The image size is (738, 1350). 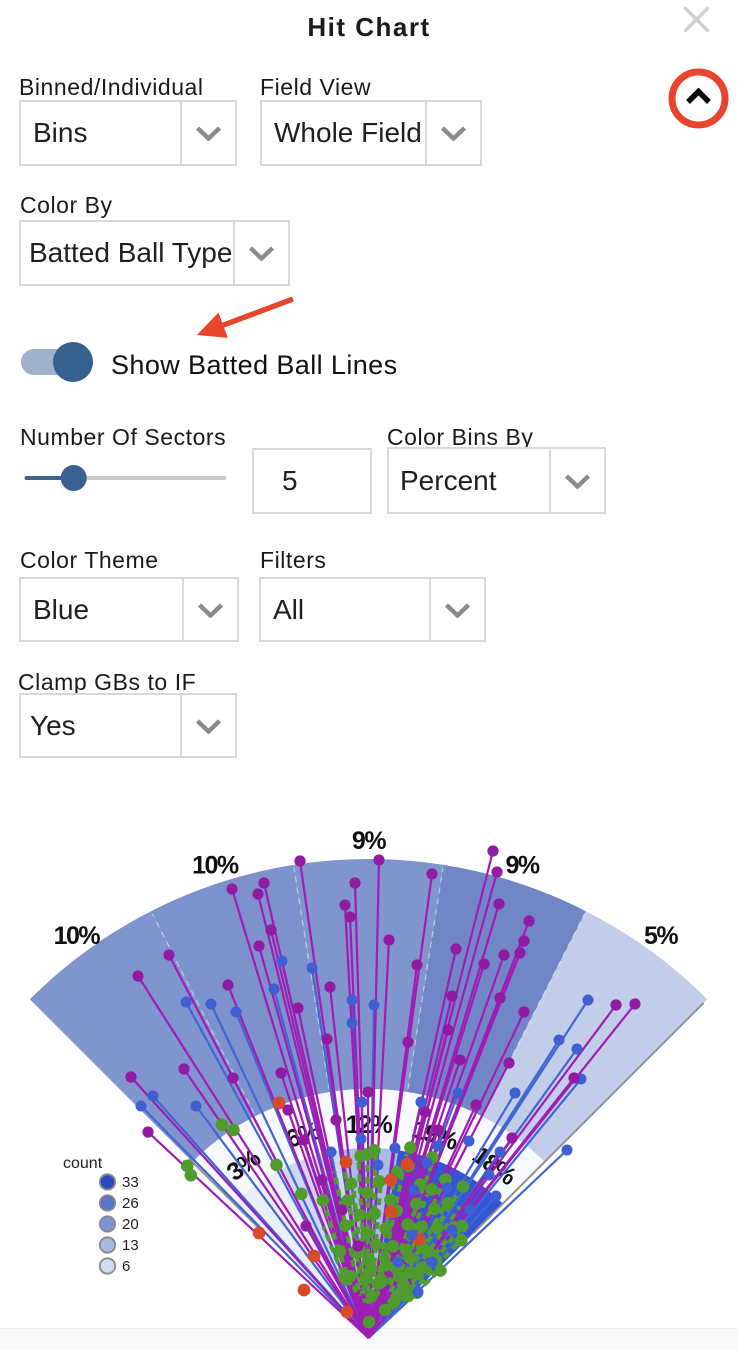 I want to click on svg-text: 6, so click(x=126, y=1266).